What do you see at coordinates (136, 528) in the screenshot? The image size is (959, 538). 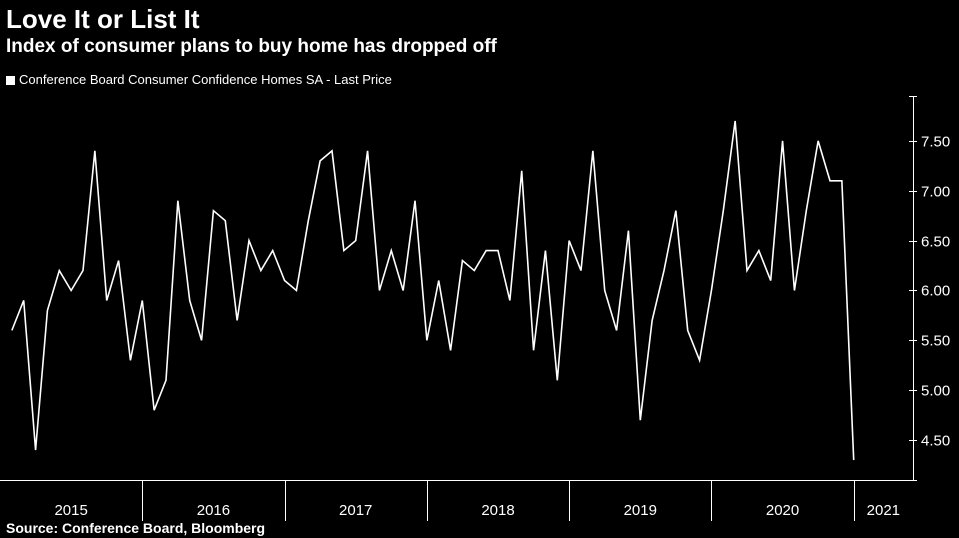 I see `source-note: Source: Conference Board, Bloomberg` at bounding box center [136, 528].